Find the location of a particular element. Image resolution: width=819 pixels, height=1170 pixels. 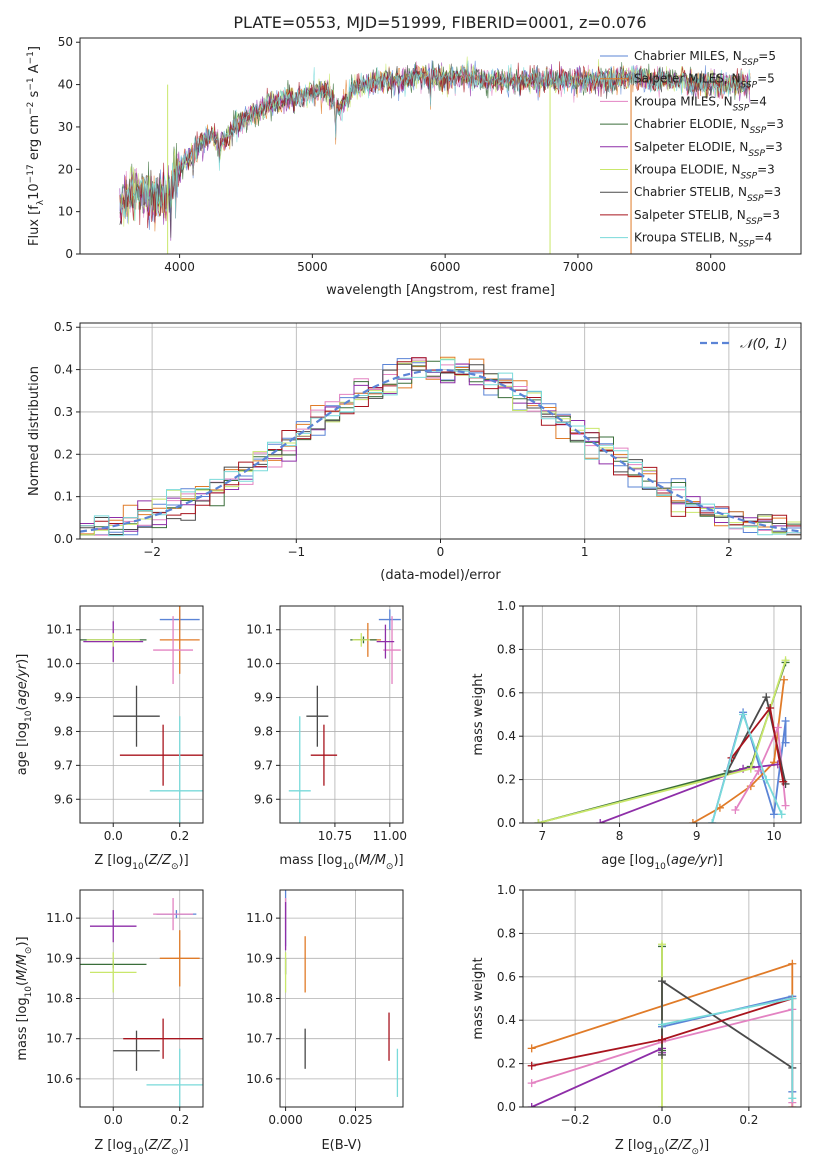

mass_vs_ebv-frame is located at coordinates (341, 998).